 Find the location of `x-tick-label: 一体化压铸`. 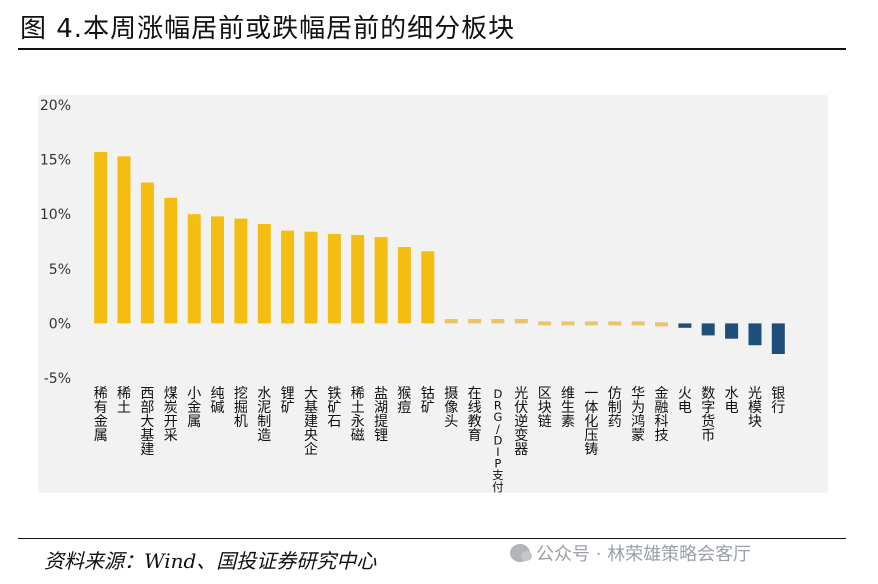

x-tick-label: 一体化压铸 is located at coordinates (591, 422).